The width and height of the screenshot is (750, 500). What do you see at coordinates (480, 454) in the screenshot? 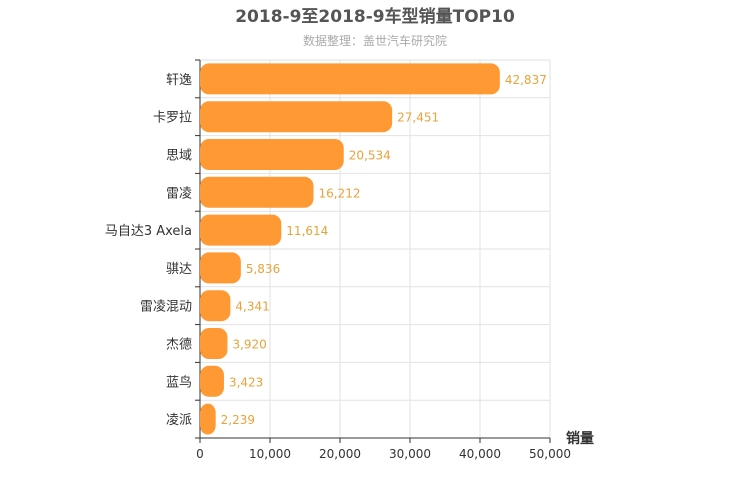
I see `x-tick-label: 40,000` at bounding box center [480, 454].